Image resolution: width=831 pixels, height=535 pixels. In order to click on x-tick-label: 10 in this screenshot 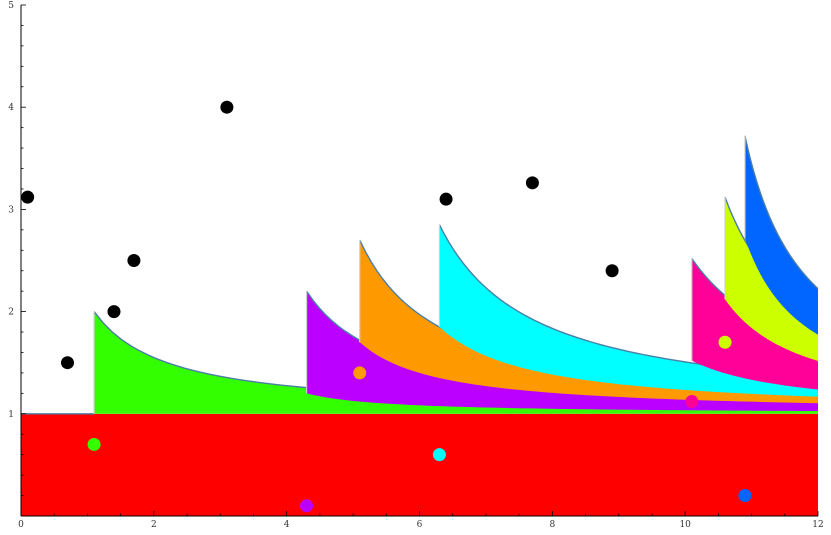, I will do `click(685, 525)`.